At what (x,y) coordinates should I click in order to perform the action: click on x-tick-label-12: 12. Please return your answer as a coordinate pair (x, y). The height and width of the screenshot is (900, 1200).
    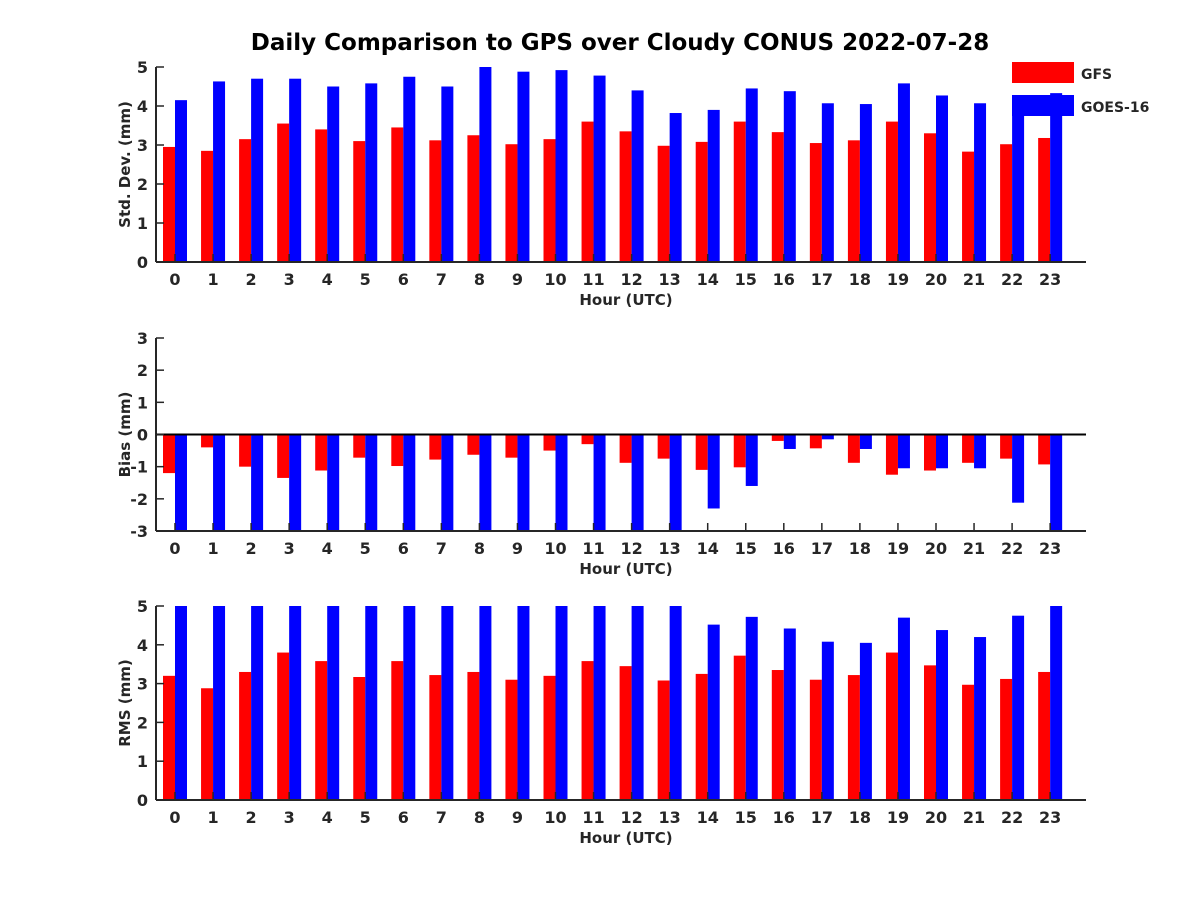
    Looking at the image, I should click on (631, 279).